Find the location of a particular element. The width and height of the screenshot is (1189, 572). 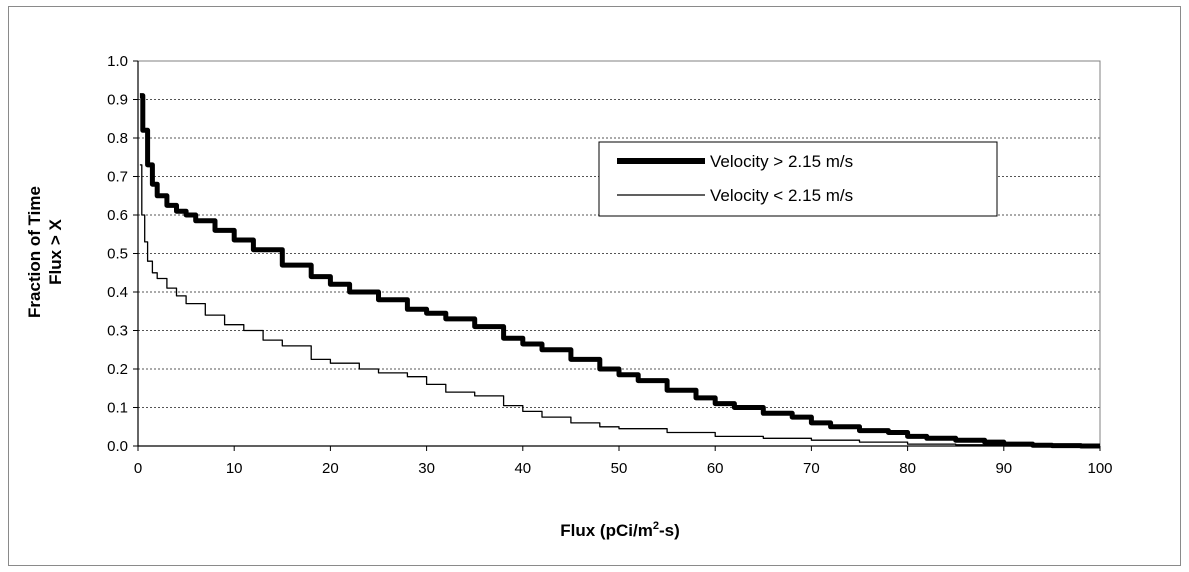

x-tick-label: 30 is located at coordinates (426, 468).